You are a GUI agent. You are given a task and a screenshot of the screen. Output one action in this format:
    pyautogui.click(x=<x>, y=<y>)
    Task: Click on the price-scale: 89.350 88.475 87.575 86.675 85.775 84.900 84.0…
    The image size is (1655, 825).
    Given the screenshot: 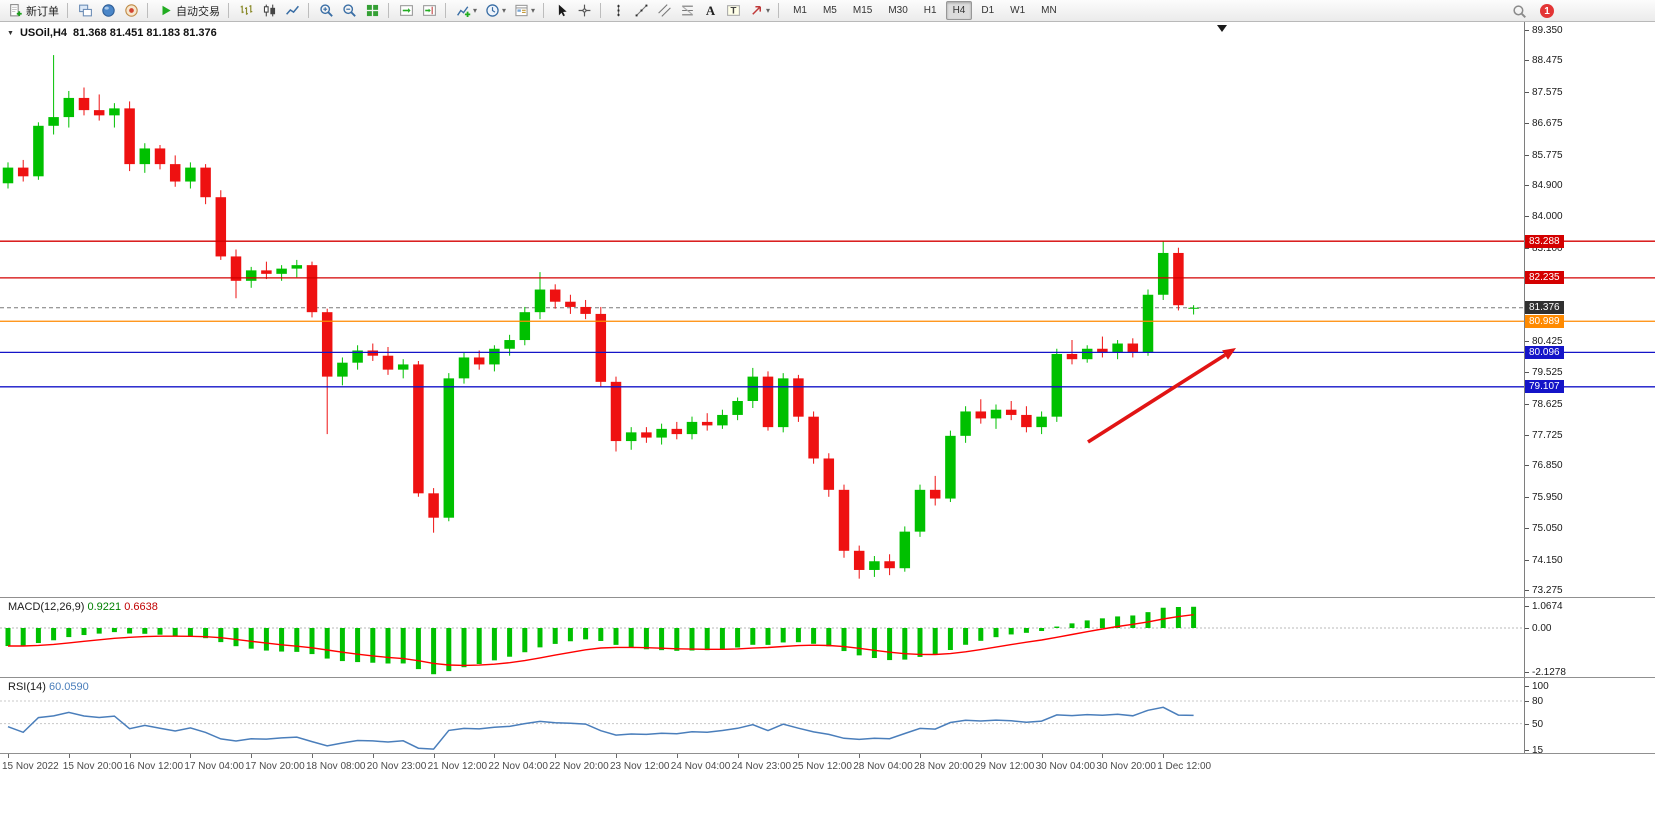 What is the action you would take?
    pyautogui.click(x=1589, y=389)
    